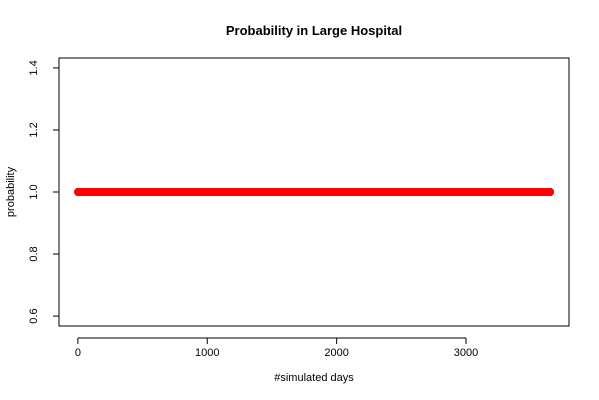 The height and width of the screenshot is (400, 599). What do you see at coordinates (34, 129) in the screenshot?
I see `y-tick-label: 1.2` at bounding box center [34, 129].